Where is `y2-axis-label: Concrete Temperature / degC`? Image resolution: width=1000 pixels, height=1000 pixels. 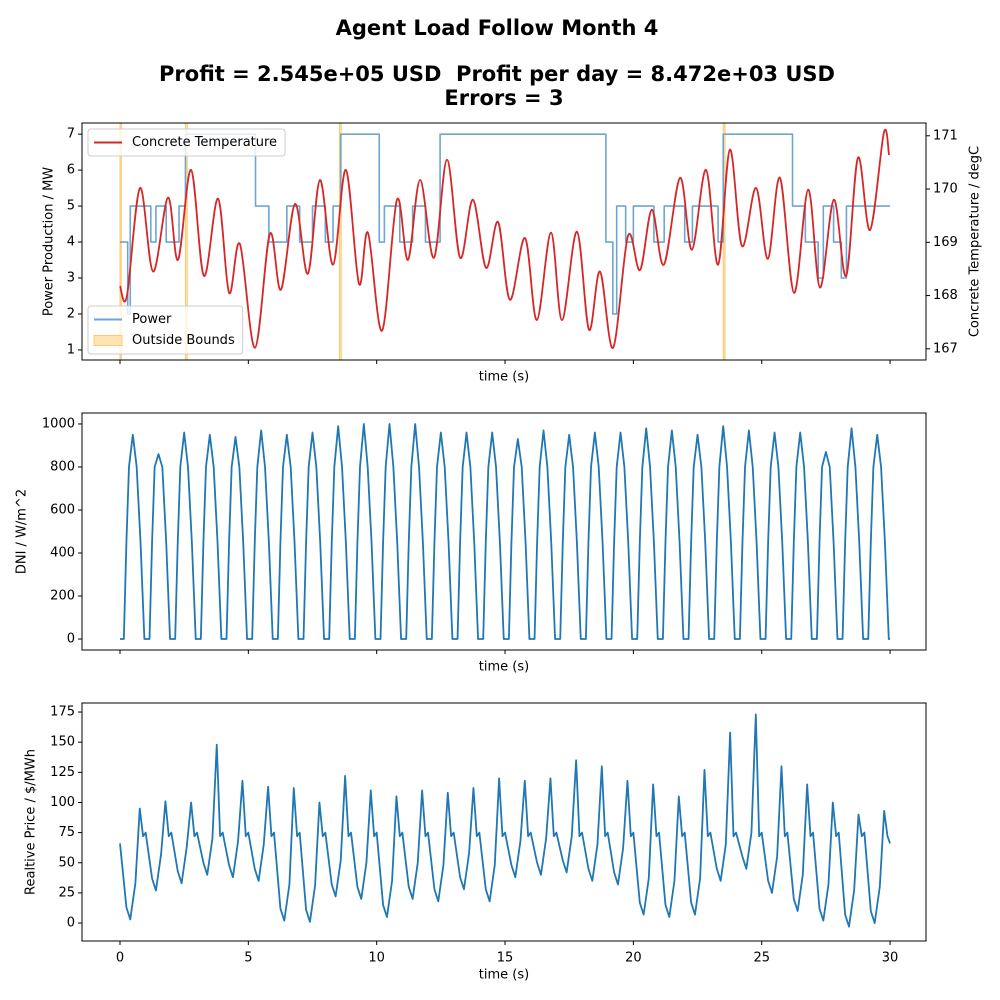 y2-axis-label: Concrete Temperature / degC is located at coordinates (975, 241).